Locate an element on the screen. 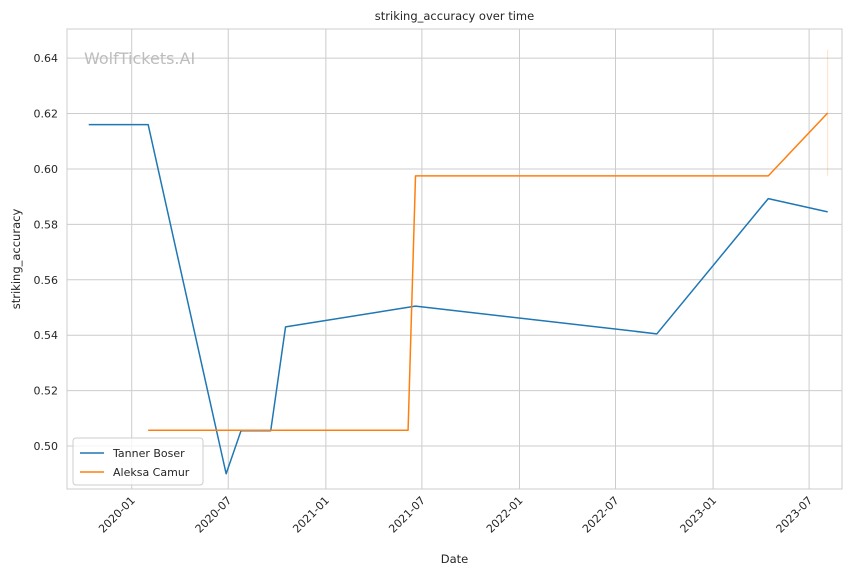 The image size is (852, 575). y-tick-labels: 0.50 0.52 0.54 0.56 0.58 0.60 0.62 0.64 is located at coordinates (46, 252).